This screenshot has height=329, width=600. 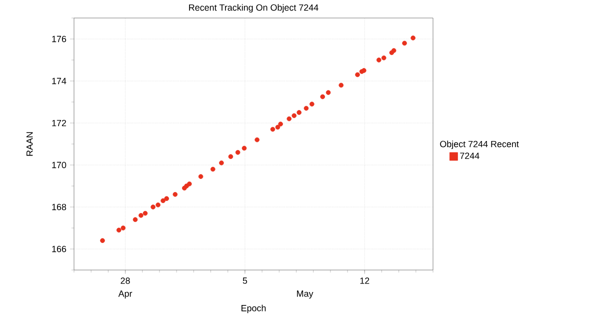 I want to click on x-tick-label: 5, so click(x=245, y=281).